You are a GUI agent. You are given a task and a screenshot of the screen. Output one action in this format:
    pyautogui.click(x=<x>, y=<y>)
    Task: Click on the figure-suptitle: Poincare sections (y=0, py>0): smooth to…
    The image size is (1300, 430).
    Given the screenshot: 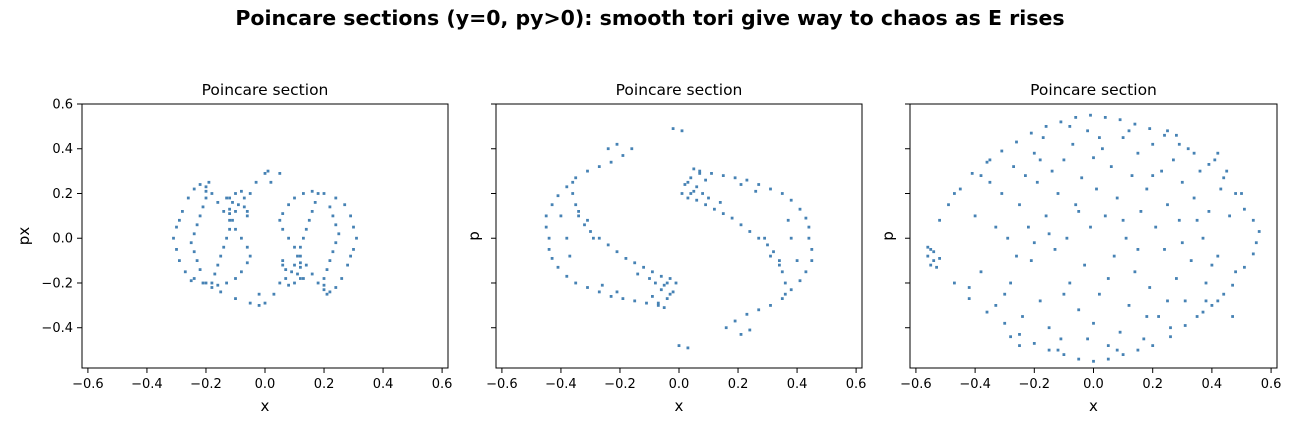 What is the action you would take?
    pyautogui.click(x=649, y=18)
    